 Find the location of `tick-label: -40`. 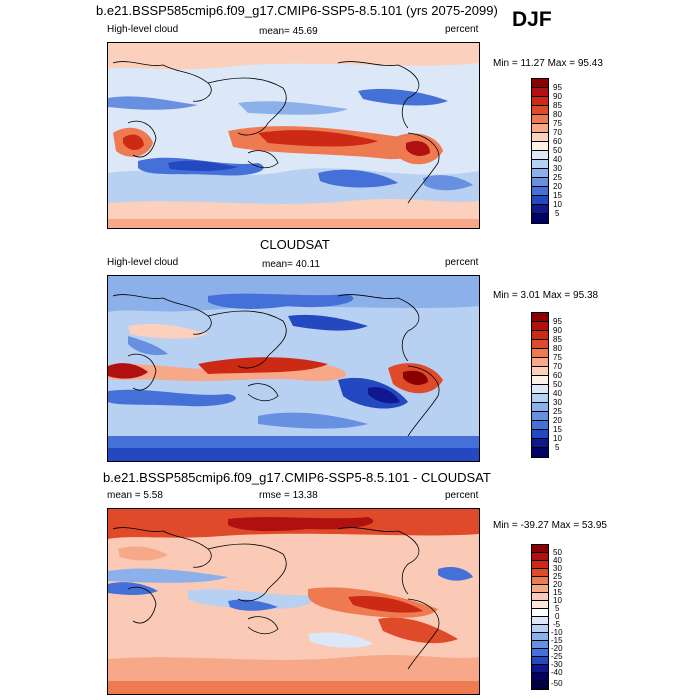

tick-label: -40 is located at coordinates (557, 672).